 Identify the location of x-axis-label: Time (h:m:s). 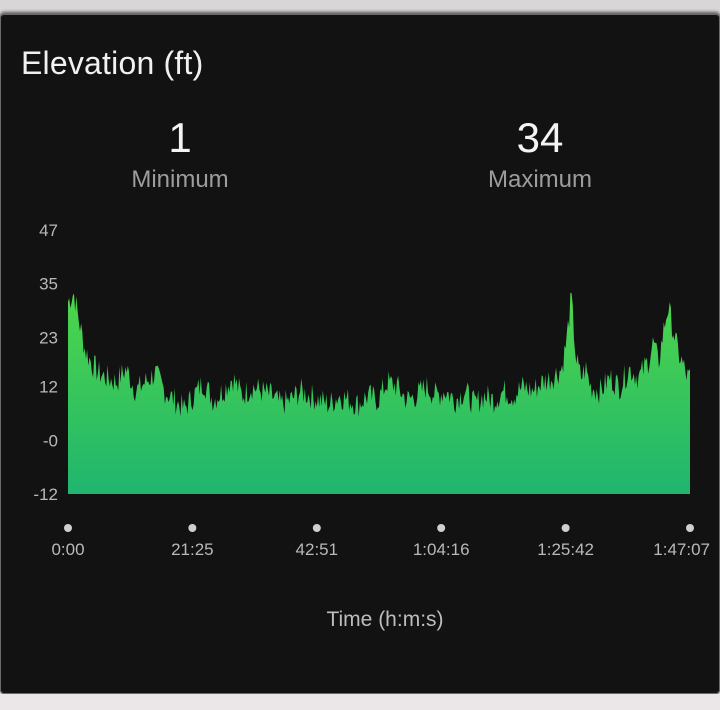
(384, 619).